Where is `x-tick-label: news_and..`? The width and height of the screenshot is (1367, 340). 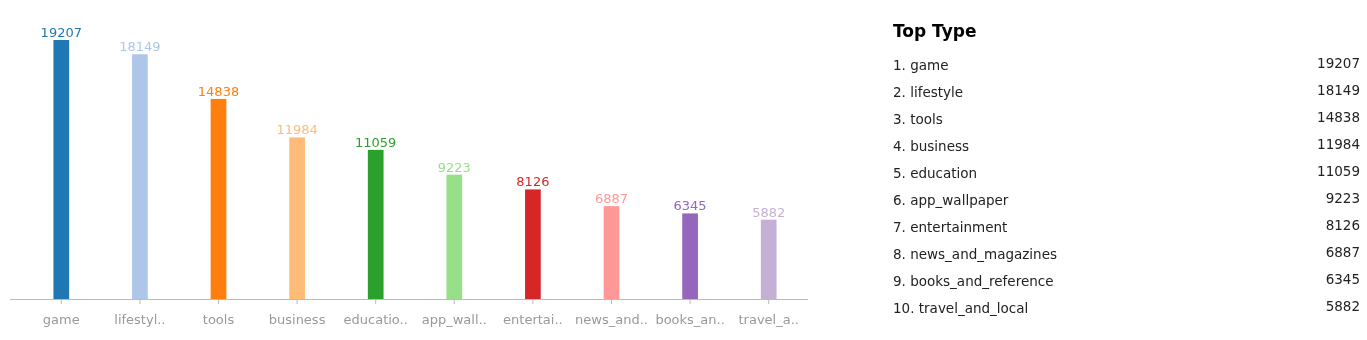
x-tick-label: news_and.. is located at coordinates (611, 319).